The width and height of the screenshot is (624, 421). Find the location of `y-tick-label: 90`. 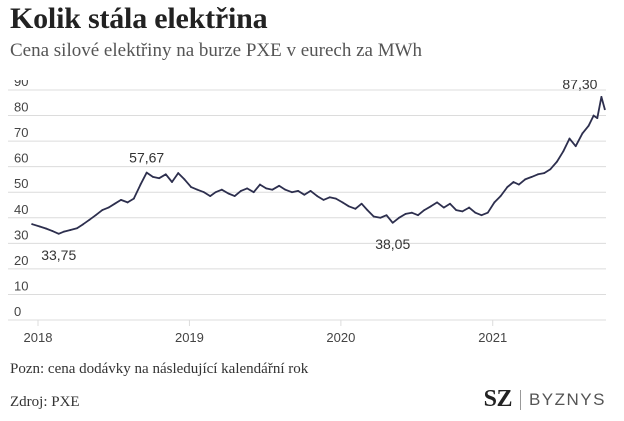

y-tick-label: 90 is located at coordinates (21, 84).